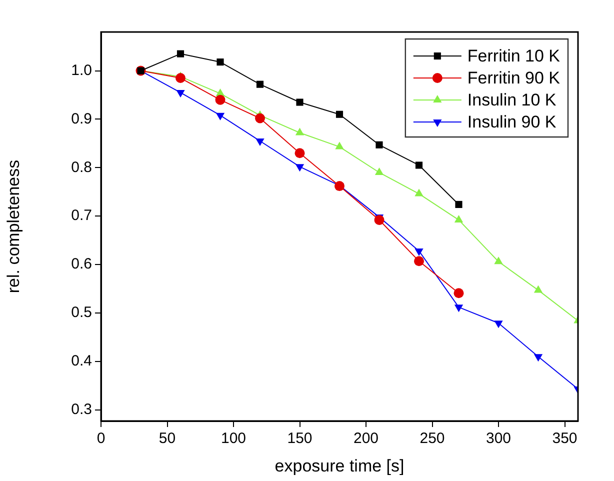 The image size is (614, 481). Describe the element at coordinates (81, 119) in the screenshot. I see `y-tick-label: 0.9` at that location.